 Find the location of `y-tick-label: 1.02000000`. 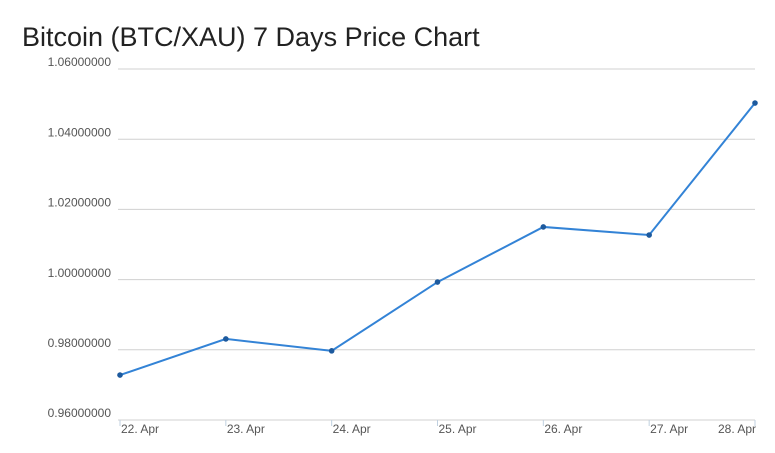

y-tick-label: 1.02000000 is located at coordinates (80, 203).